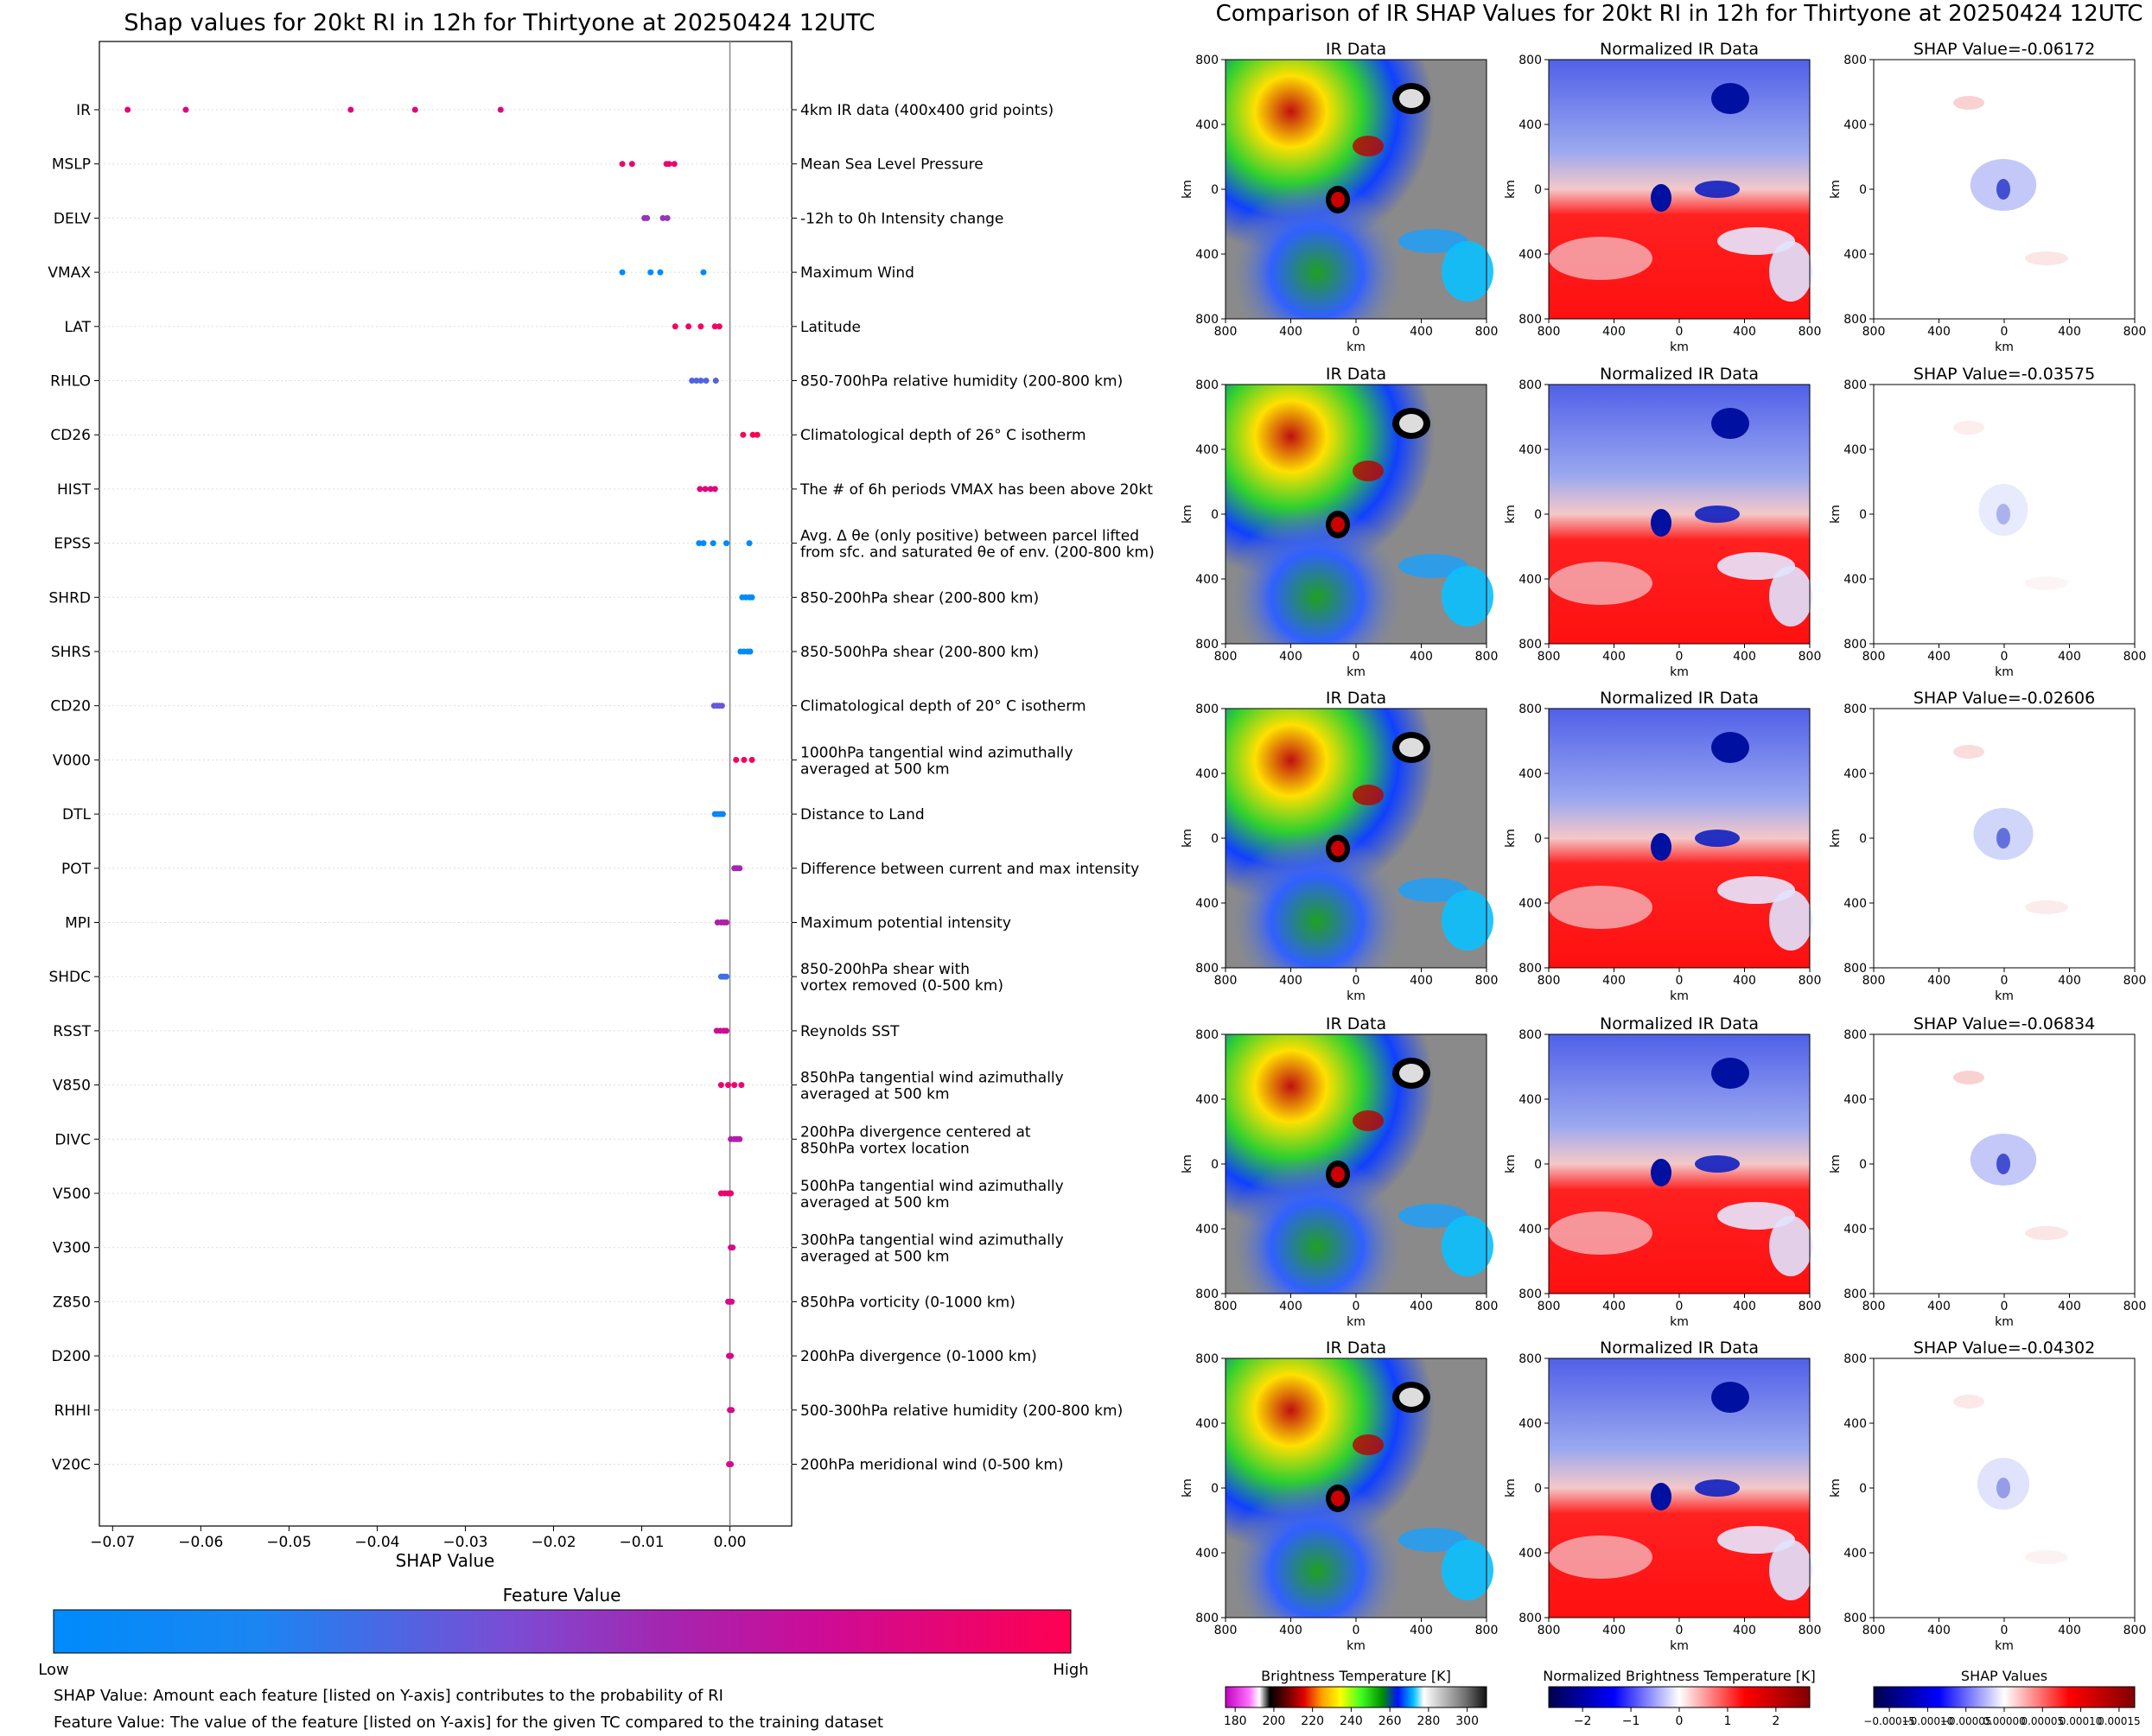 The height and width of the screenshot is (1736, 2152). What do you see at coordinates (70, 435) in the screenshot?
I see `feature-label: CD26` at bounding box center [70, 435].